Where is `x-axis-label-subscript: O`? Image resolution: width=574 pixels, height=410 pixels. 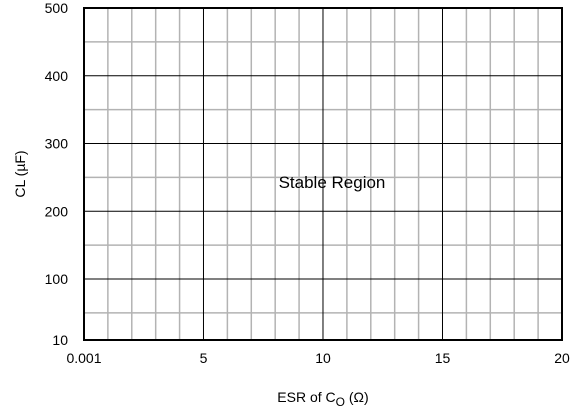 x-axis-label-subscript: O is located at coordinates (340, 402).